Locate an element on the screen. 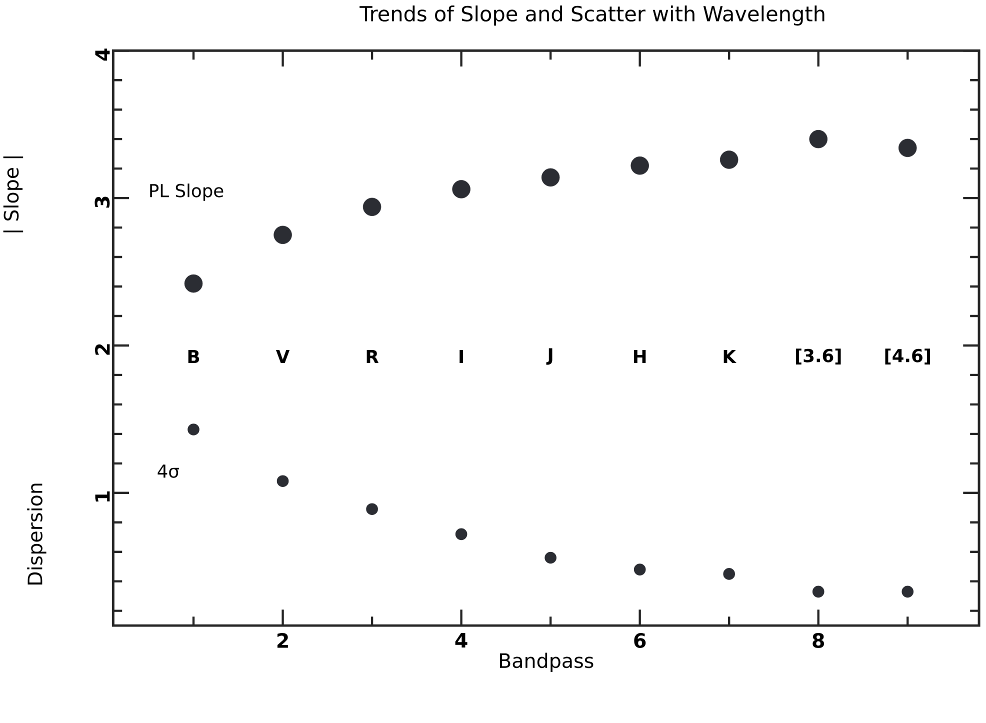 The width and height of the screenshot is (986, 723). legend-label: PL Slope is located at coordinates (187, 192).